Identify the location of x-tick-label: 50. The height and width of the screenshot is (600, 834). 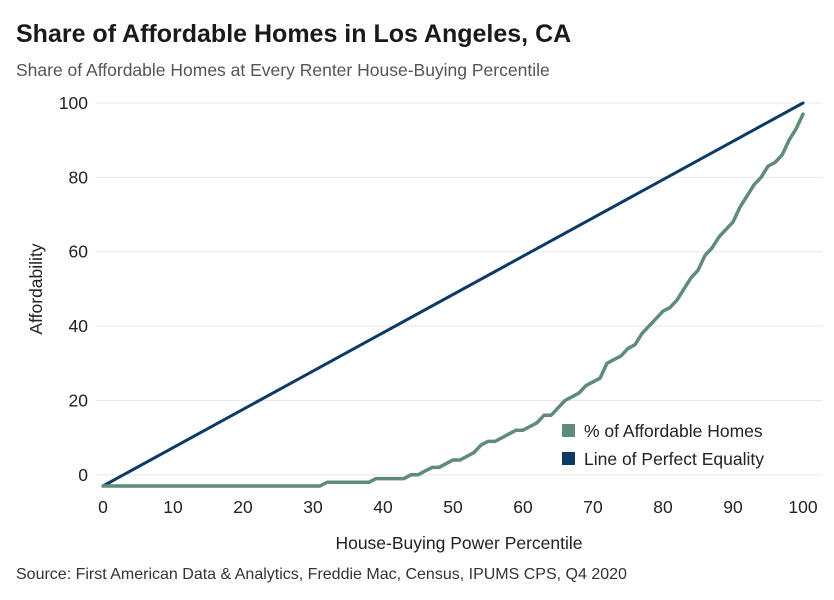
(453, 507).